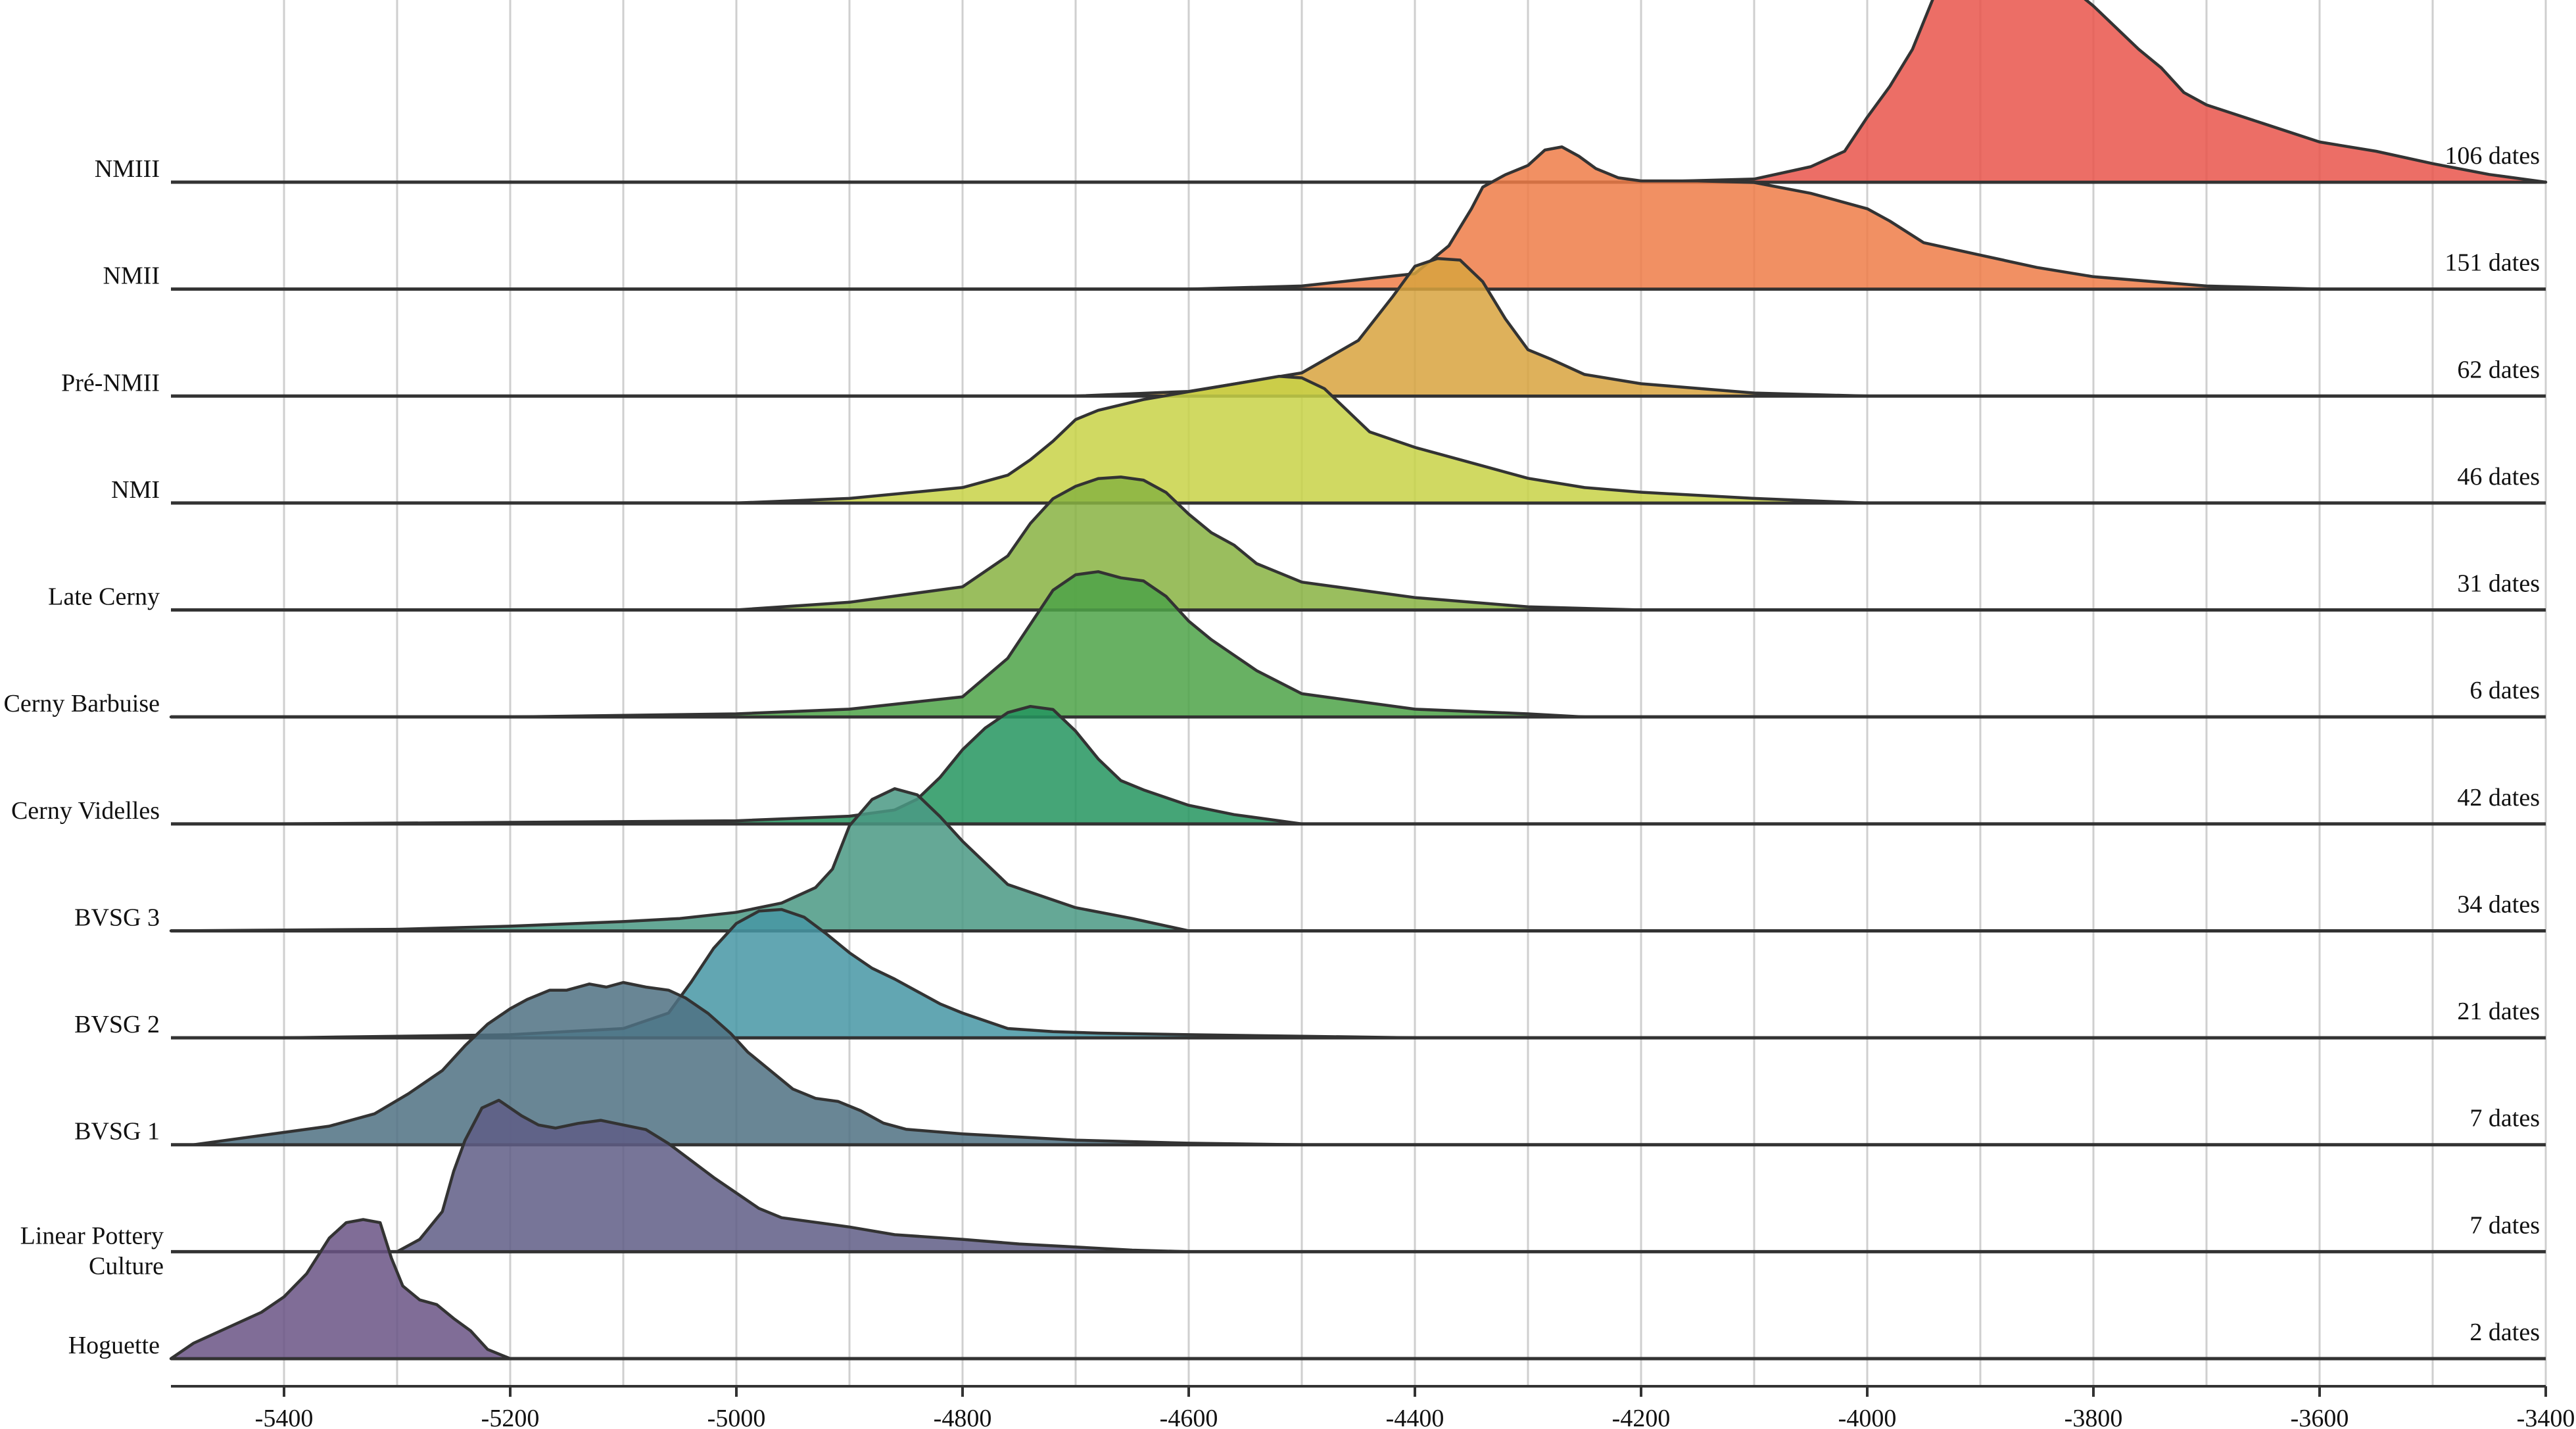 The width and height of the screenshot is (2576, 1429). Describe the element at coordinates (117, 1024) in the screenshot. I see `series-name-label: BVSG 2` at that location.